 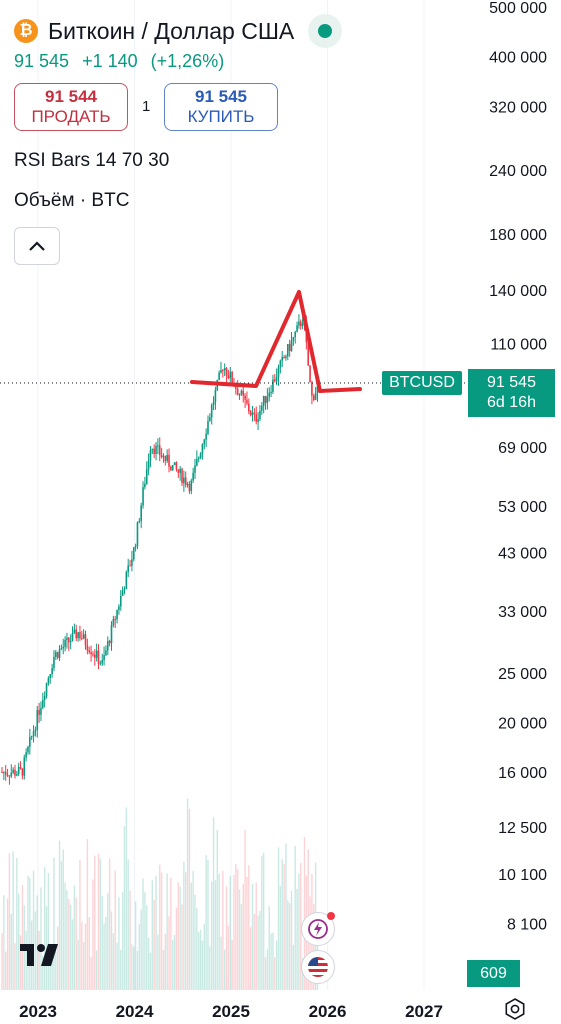 What do you see at coordinates (221, 96) in the screenshot?
I see `buy-price: 91 545` at bounding box center [221, 96].